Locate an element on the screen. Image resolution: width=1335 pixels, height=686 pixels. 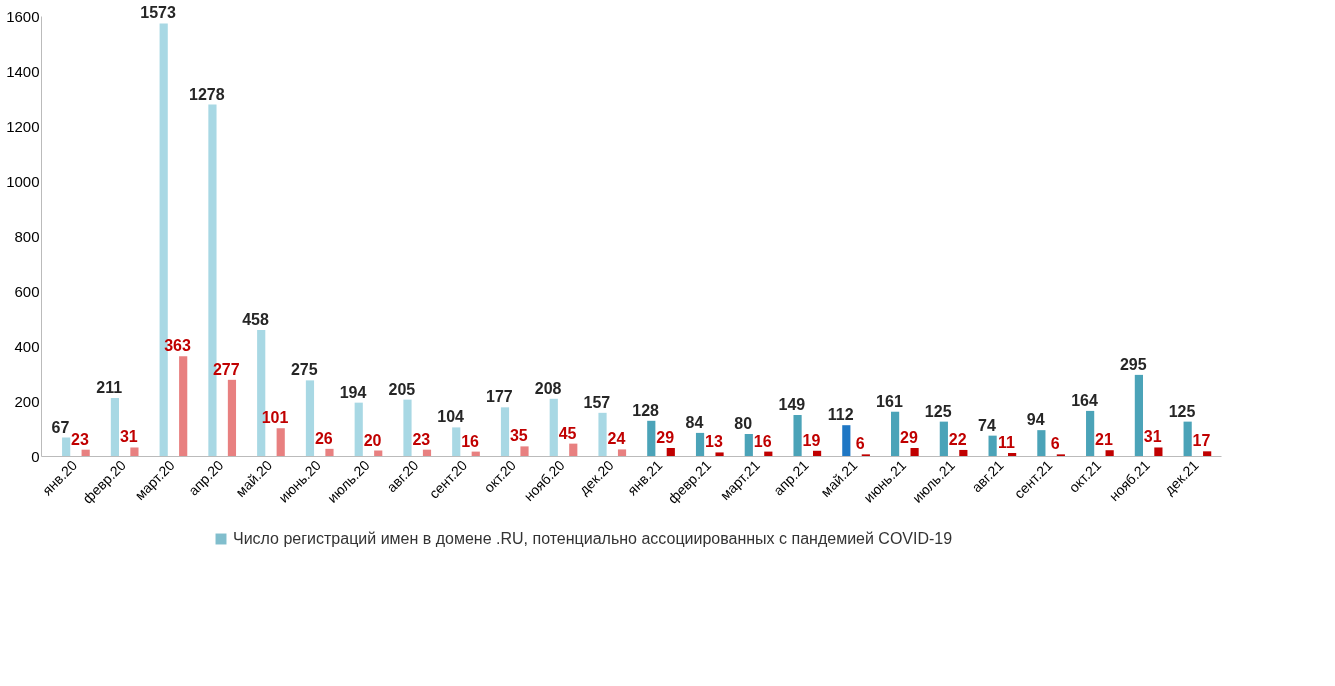
y-tick-label: 400 is located at coordinates (27, 346).